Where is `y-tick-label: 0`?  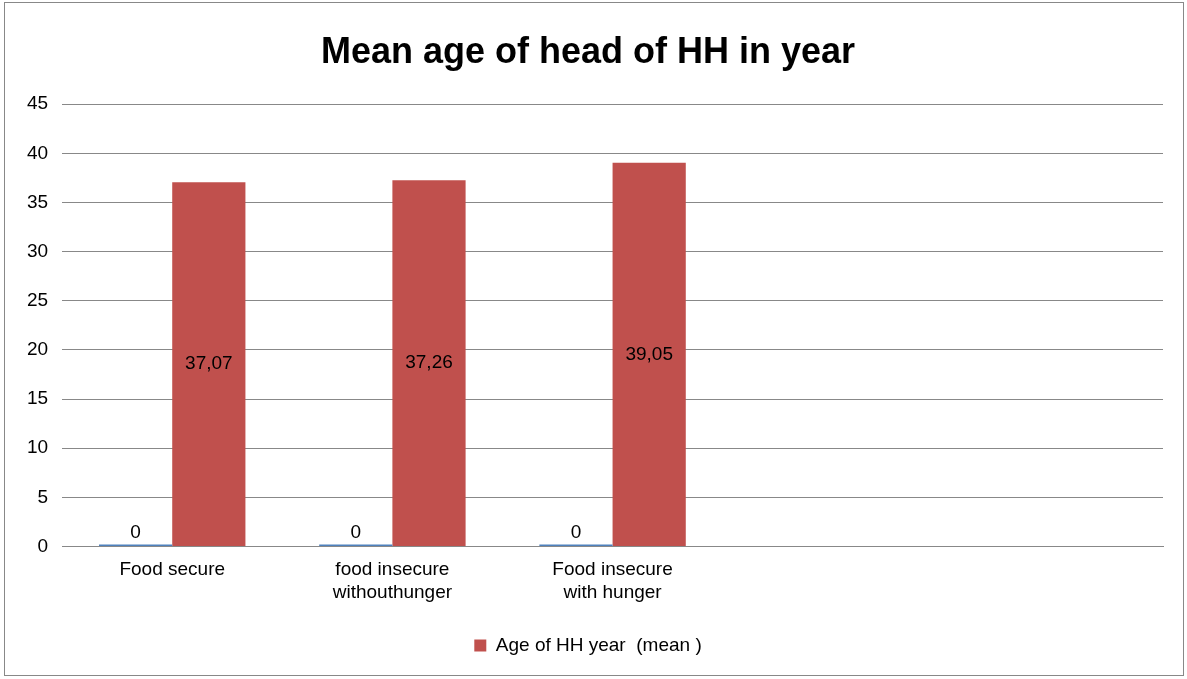
y-tick-label: 0 is located at coordinates (43, 545).